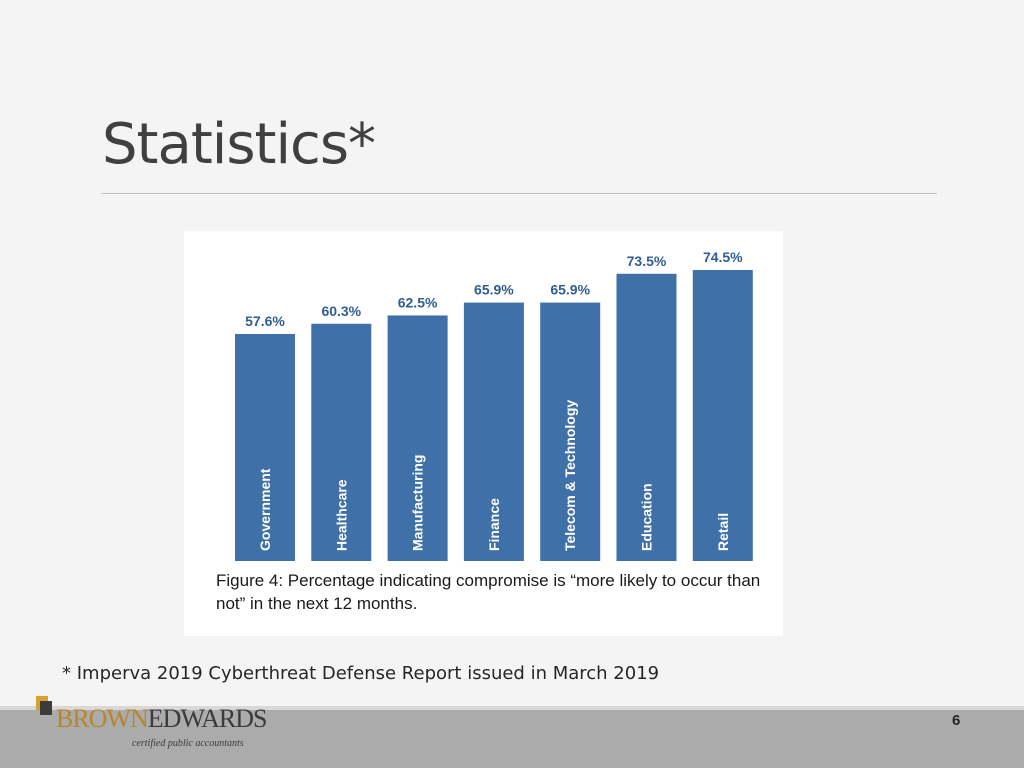  Describe the element at coordinates (207, 718) in the screenshot. I see `logo-word-edwards: EDWARDS` at that location.